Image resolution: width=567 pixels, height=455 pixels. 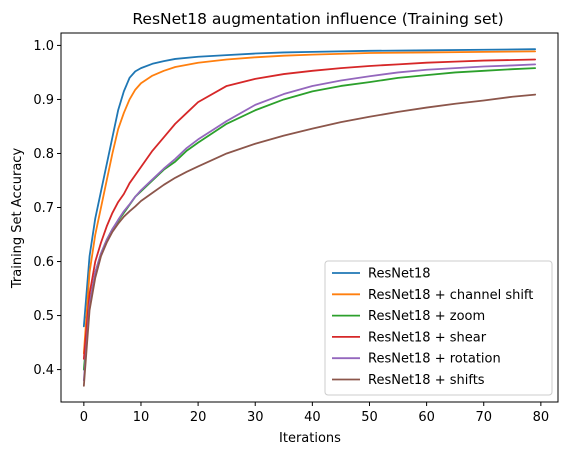 I want to click on y-axis-label: Training Set Accuracy, so click(x=17, y=219).